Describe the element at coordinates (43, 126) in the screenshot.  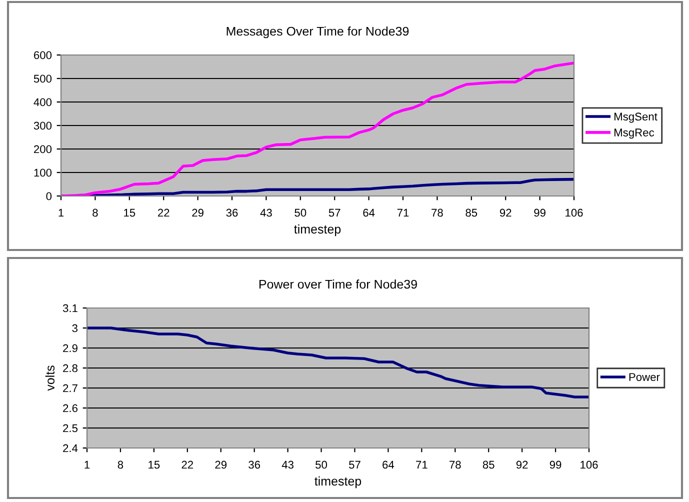
I see `y-tick-label: 300` at that location.